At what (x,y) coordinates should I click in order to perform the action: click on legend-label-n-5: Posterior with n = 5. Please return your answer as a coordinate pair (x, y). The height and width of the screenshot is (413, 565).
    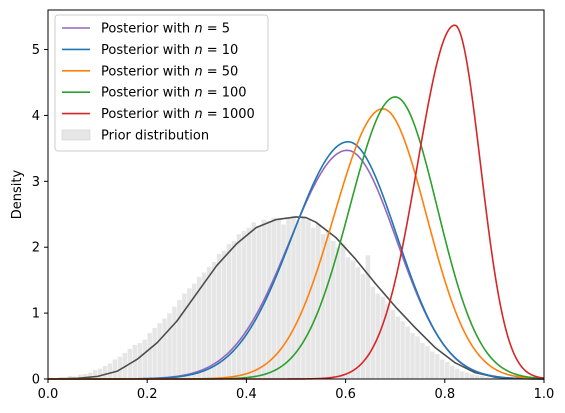
    Looking at the image, I should click on (165, 29).